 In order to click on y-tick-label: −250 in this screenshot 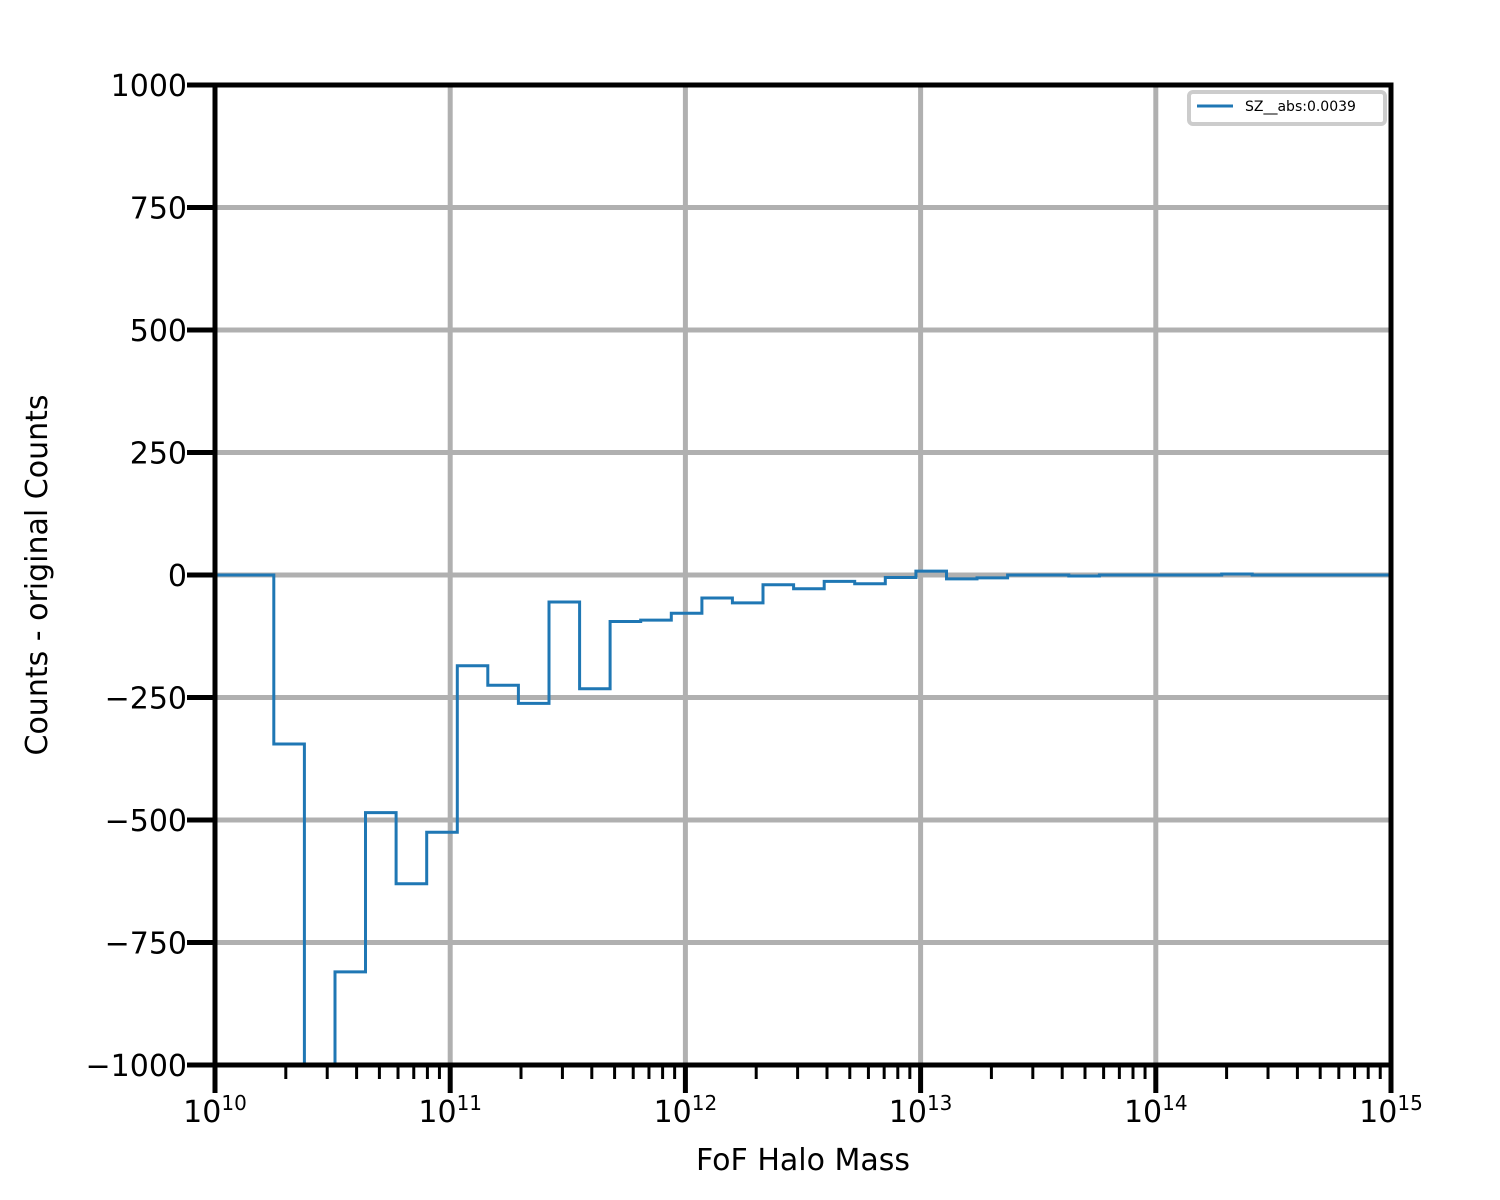, I will do `click(146, 699)`.